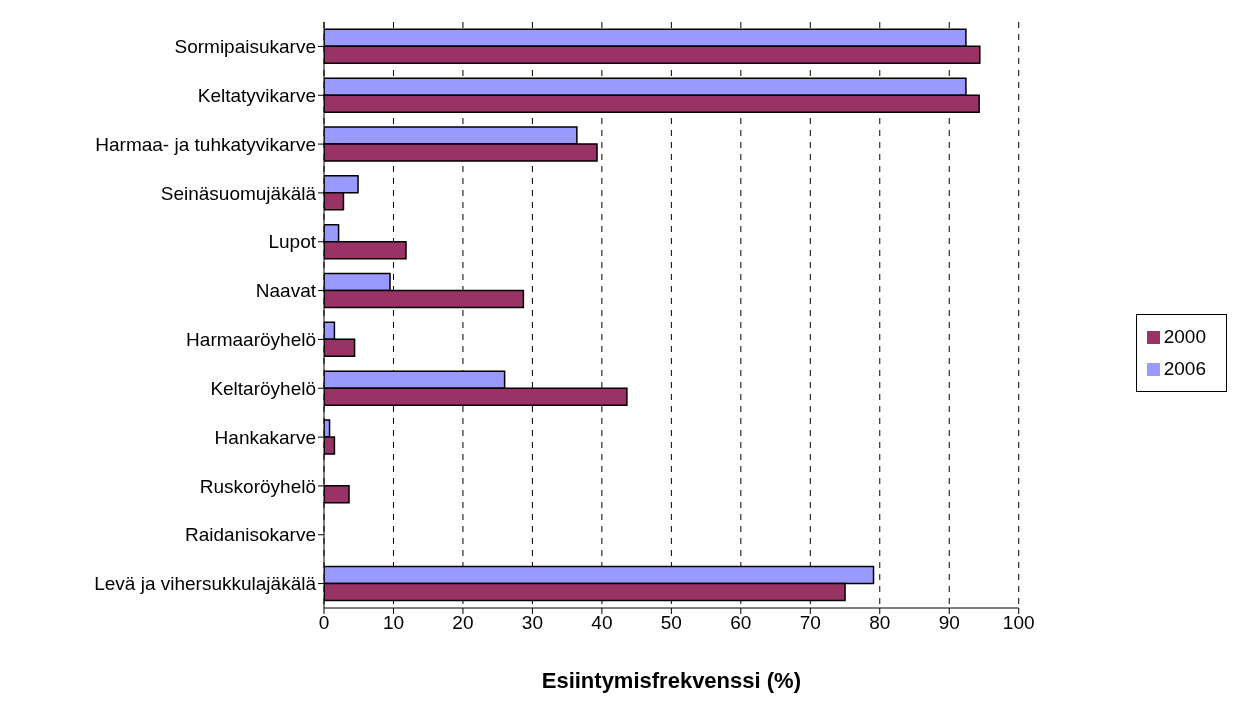 This screenshot has width=1243, height=704. I want to click on y-tick-label: Levä ja vihersukkulajäkälä, so click(205, 584).